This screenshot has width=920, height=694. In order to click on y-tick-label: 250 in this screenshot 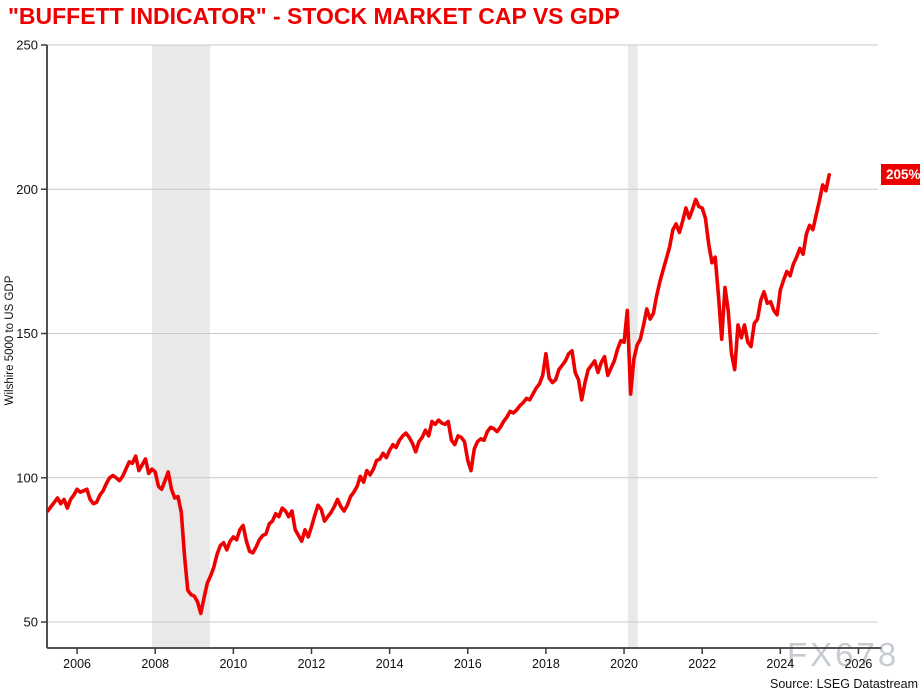, I will do `click(27, 45)`.